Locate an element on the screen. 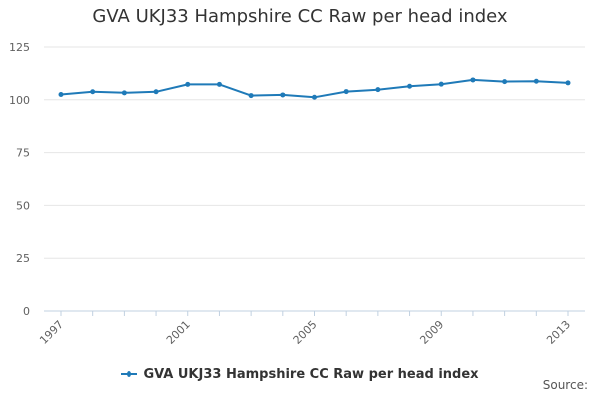  y-tick-label-25: 25 is located at coordinates (23, 258).